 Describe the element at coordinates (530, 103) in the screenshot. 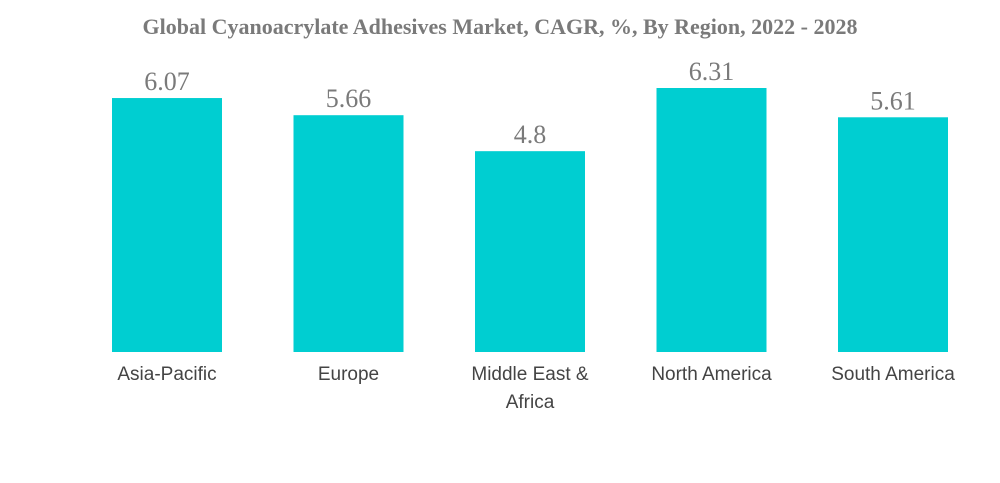

I see `value-labels-group: 6.07 5.66 4.8 6.31 5.61` at that location.